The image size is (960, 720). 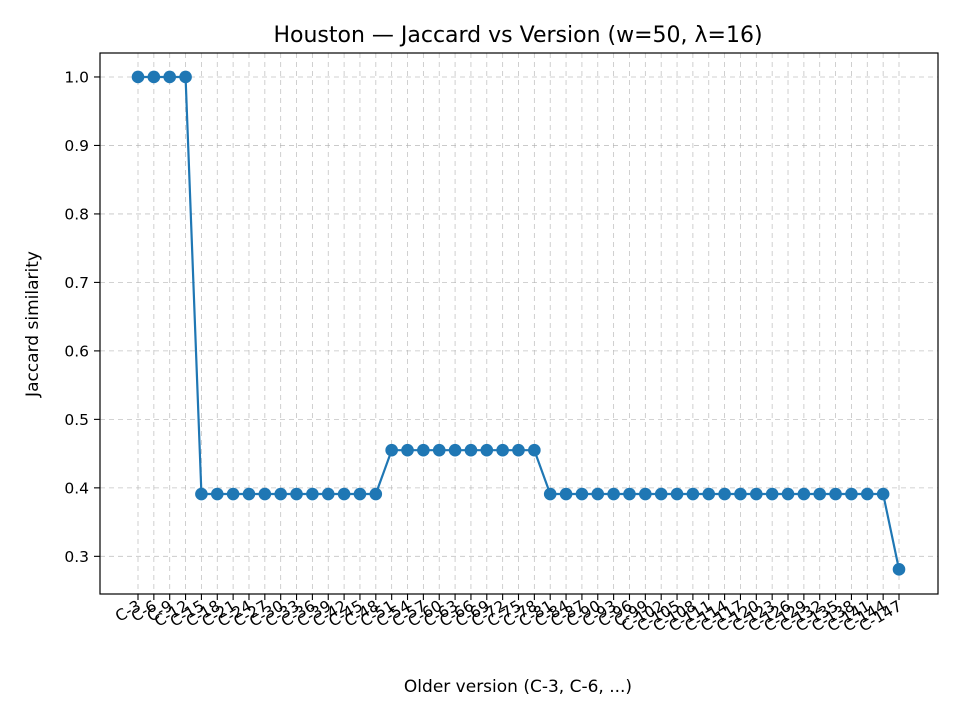 What do you see at coordinates (76, 351) in the screenshot?
I see `y-tick-label: 0.6` at bounding box center [76, 351].